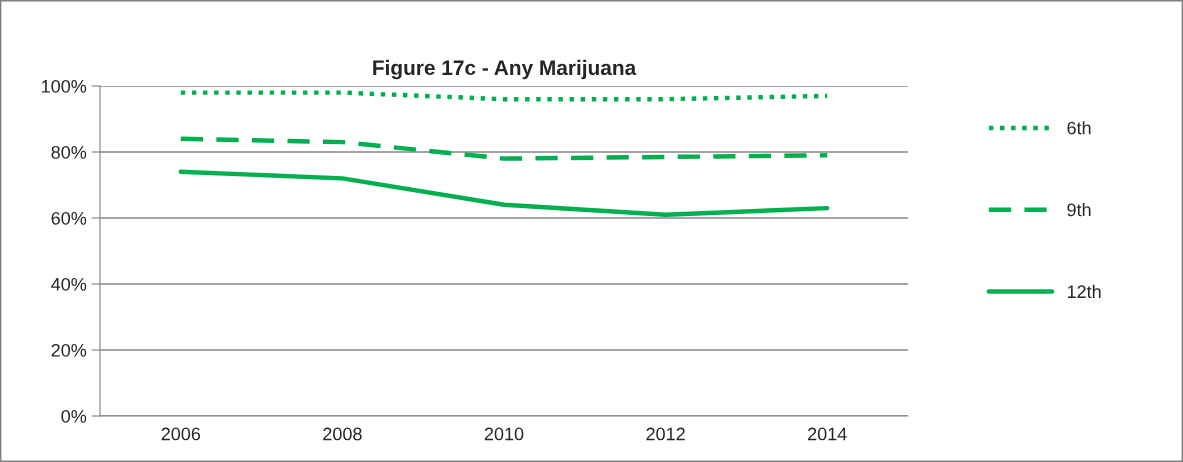  I want to click on x-tick-label: 2012, so click(665, 434).